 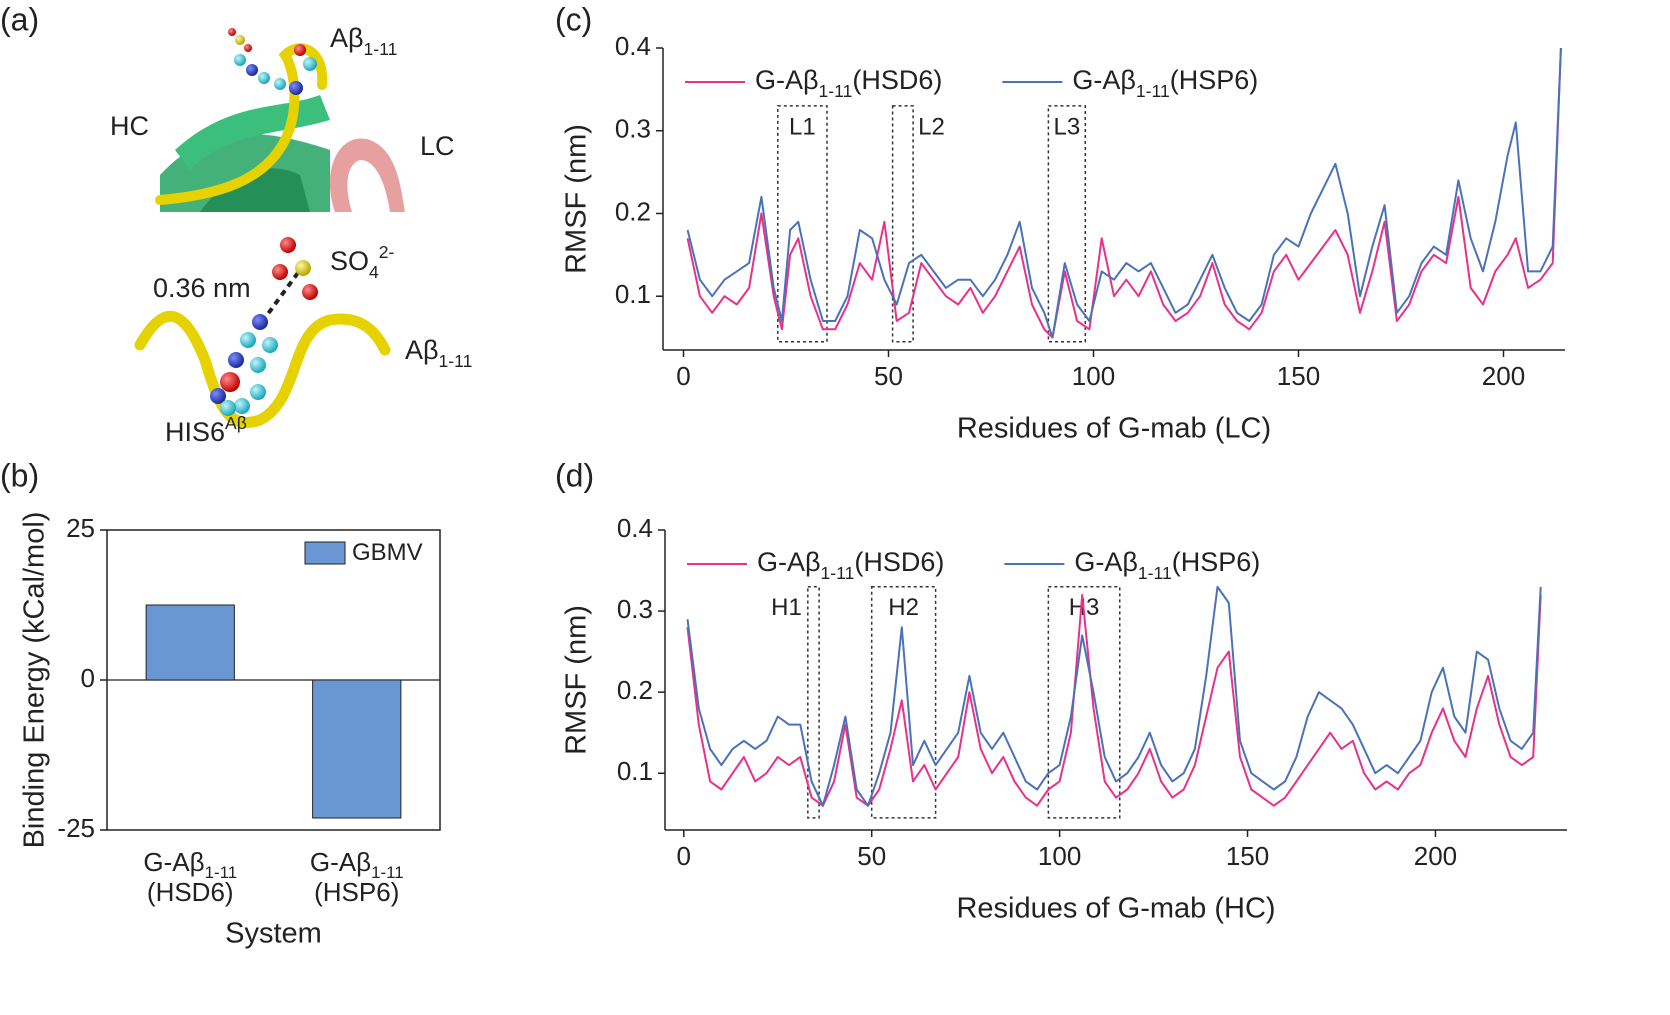 What do you see at coordinates (325, 553) in the screenshot?
I see `legend-swatch` at bounding box center [325, 553].